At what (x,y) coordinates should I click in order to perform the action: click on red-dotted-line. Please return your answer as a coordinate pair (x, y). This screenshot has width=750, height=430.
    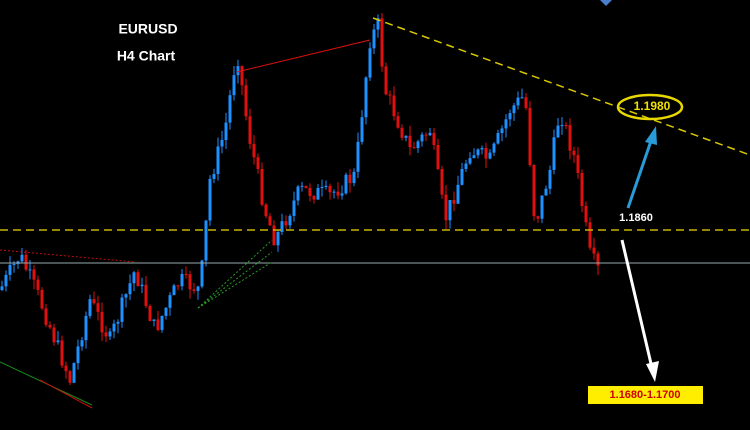
    Looking at the image, I should click on (68, 256).